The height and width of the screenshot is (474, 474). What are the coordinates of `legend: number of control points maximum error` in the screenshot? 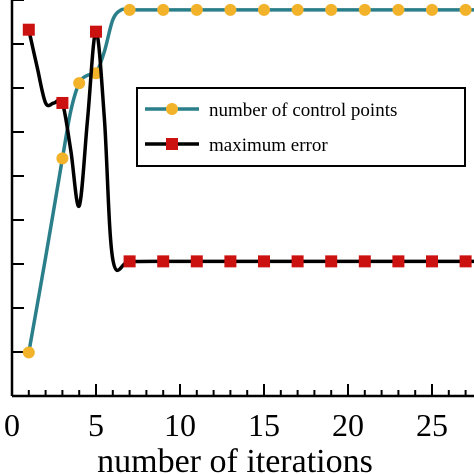 It's located at (301, 127).